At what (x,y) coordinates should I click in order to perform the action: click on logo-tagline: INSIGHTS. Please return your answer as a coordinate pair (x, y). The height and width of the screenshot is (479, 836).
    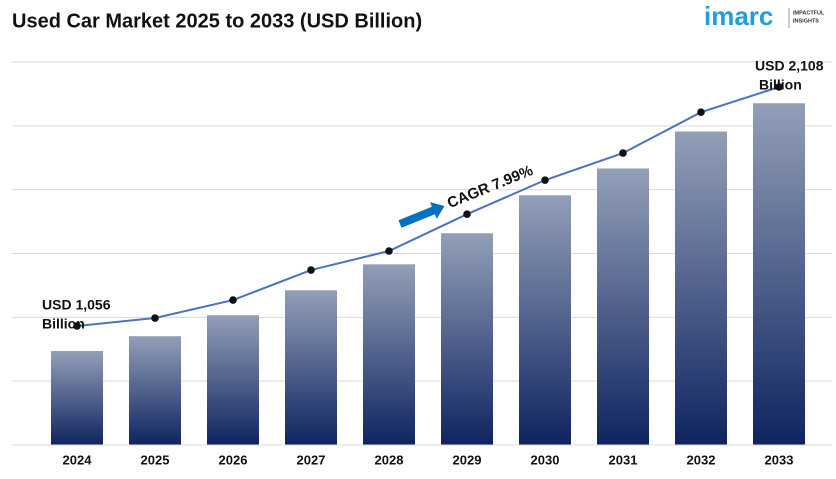
    Looking at the image, I should click on (806, 21).